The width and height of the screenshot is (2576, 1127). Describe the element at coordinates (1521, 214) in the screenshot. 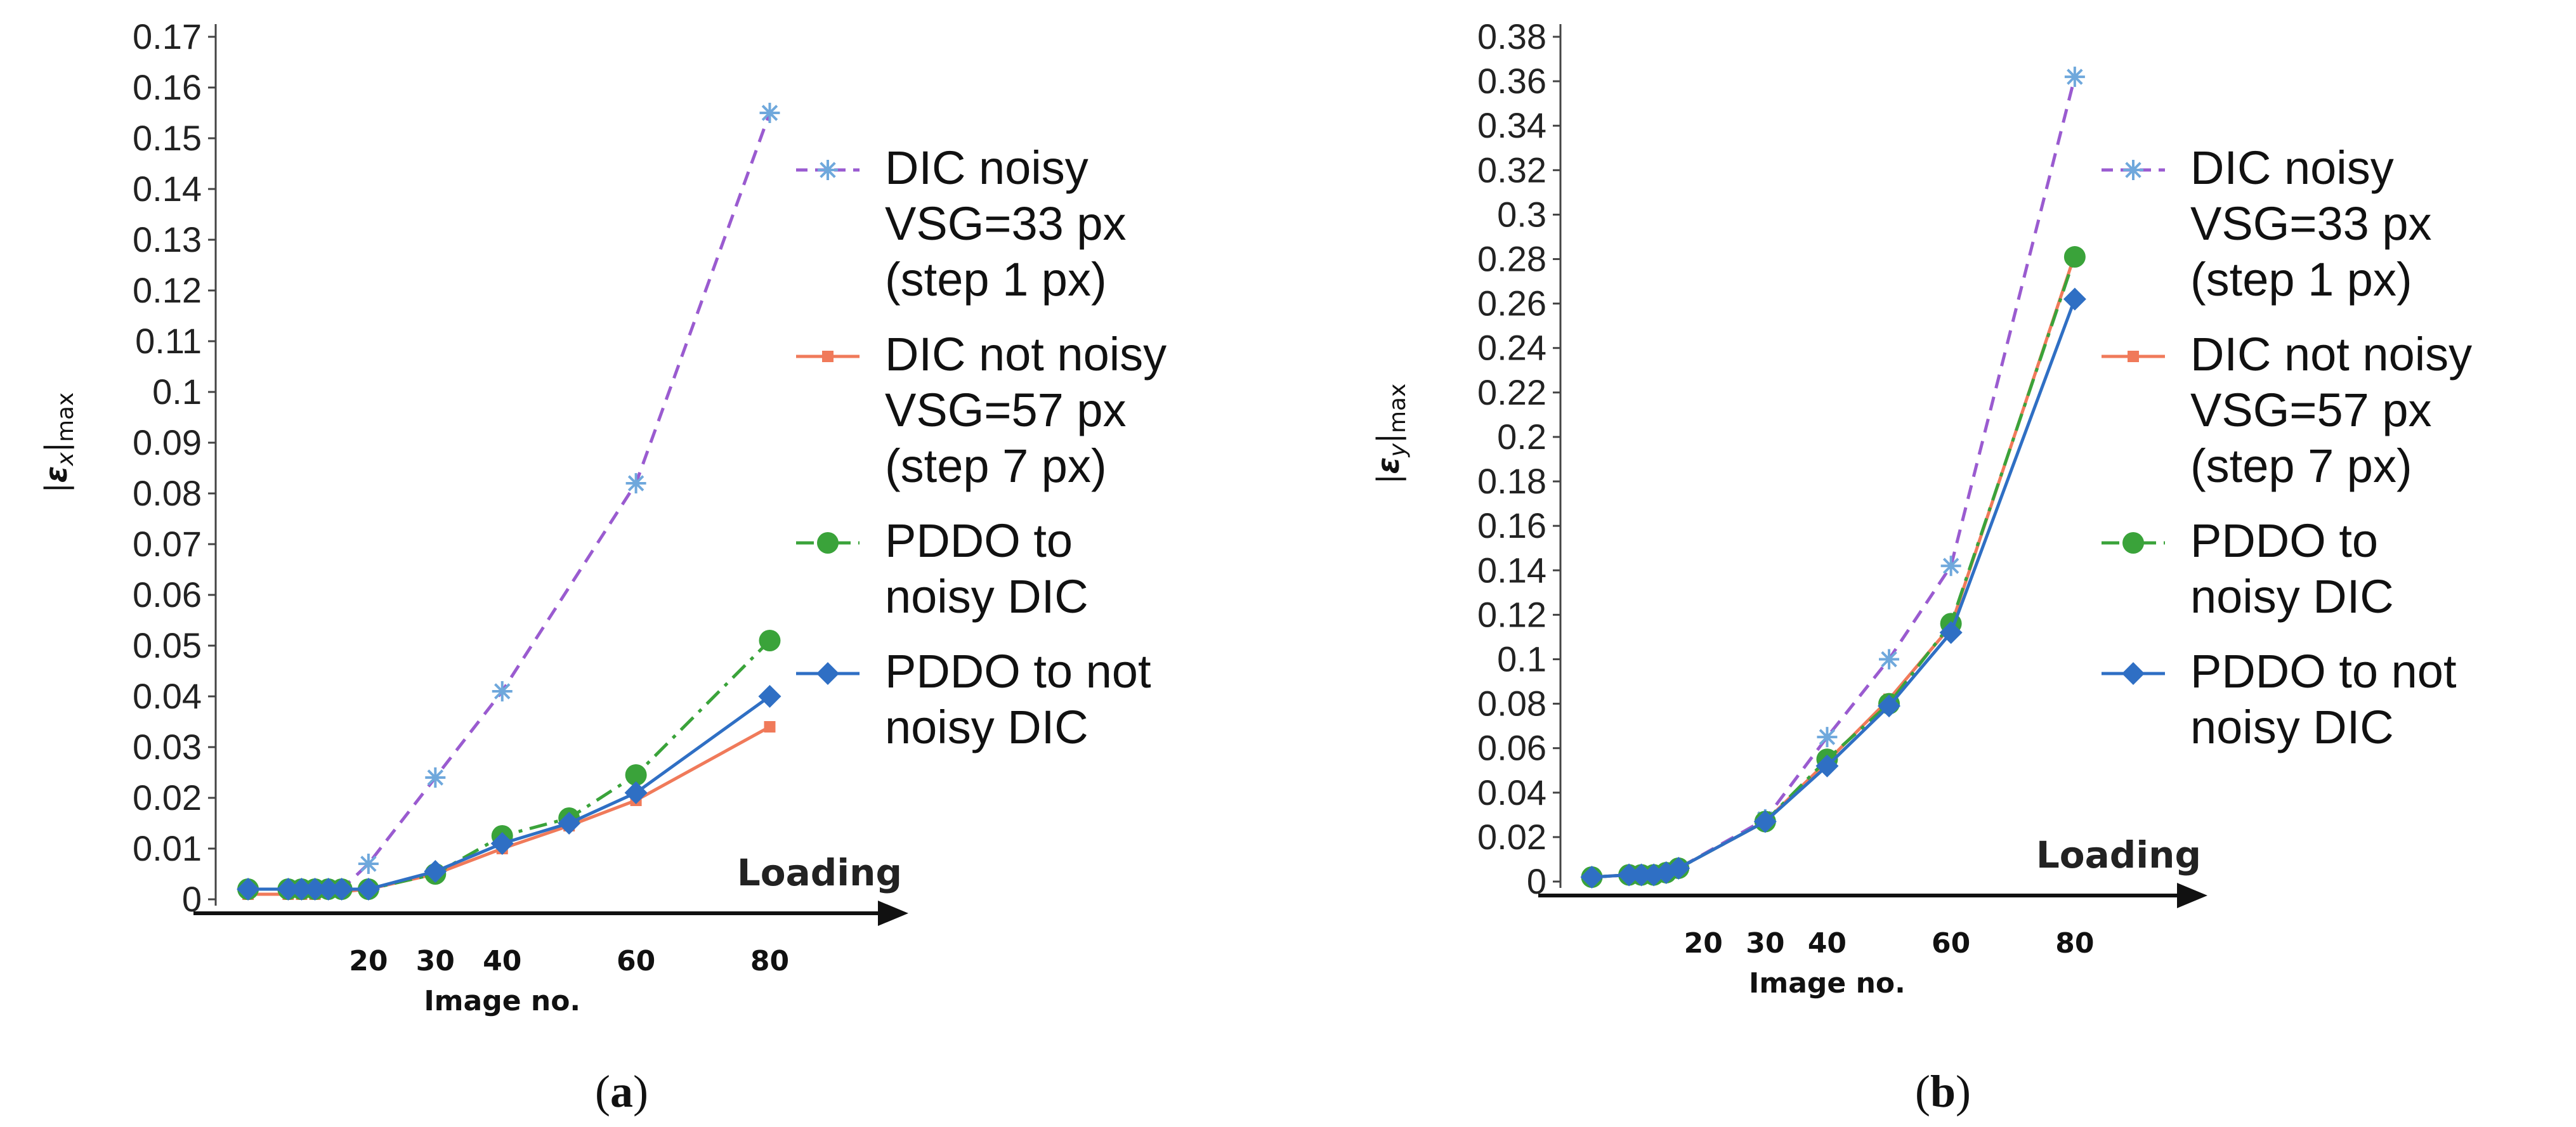

I see `y-tick-label: 0.3` at that location.